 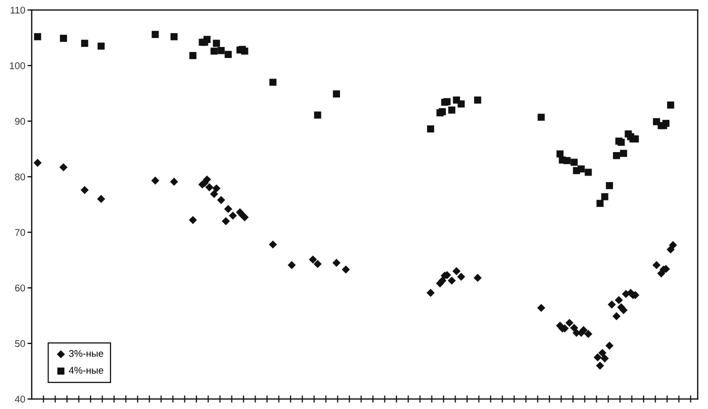 What do you see at coordinates (86, 370) in the screenshot?
I see `legend-label: 4%-ные` at bounding box center [86, 370].